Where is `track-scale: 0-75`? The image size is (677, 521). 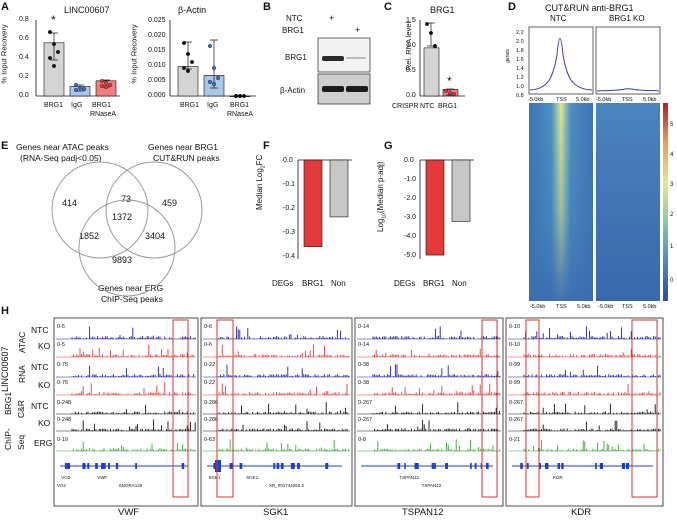
track-scale: 0-75 is located at coordinates (63, 365).